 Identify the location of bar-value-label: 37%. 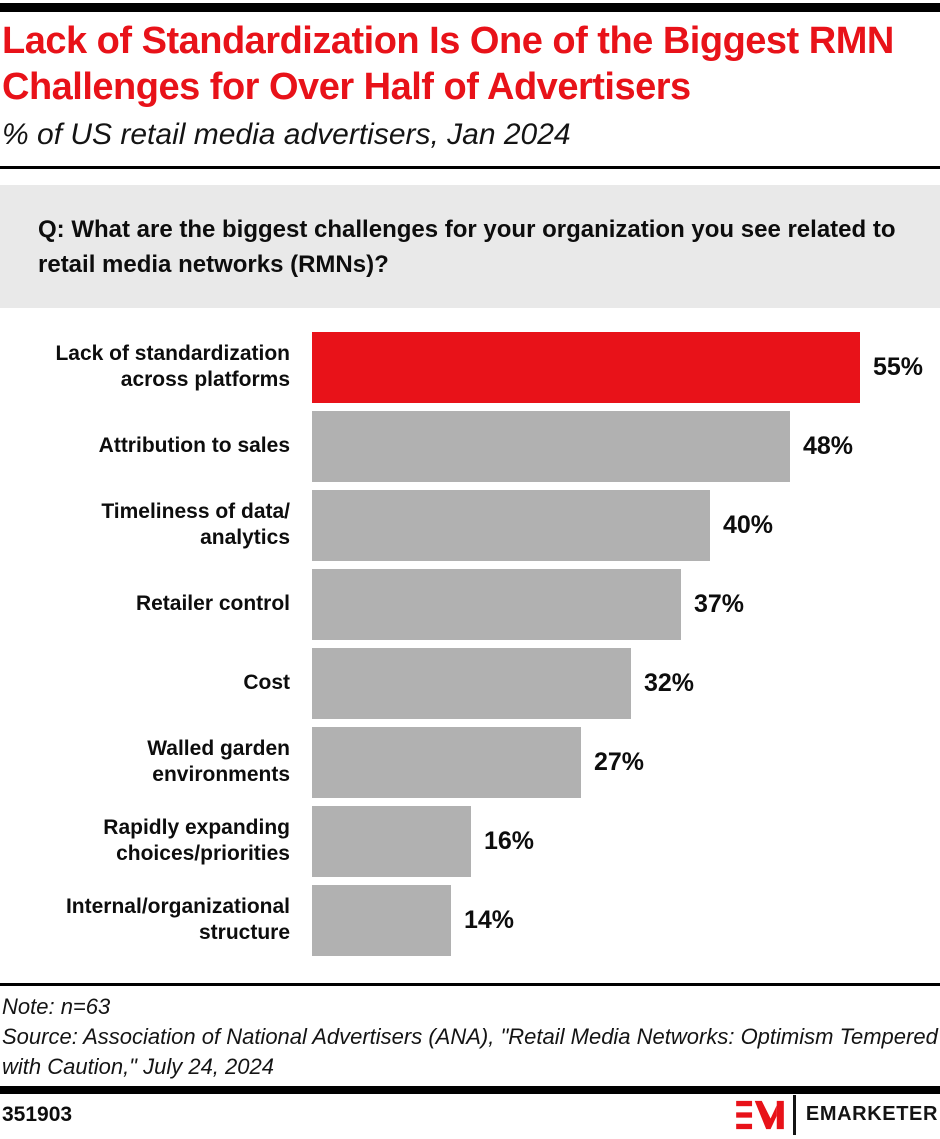
(719, 603).